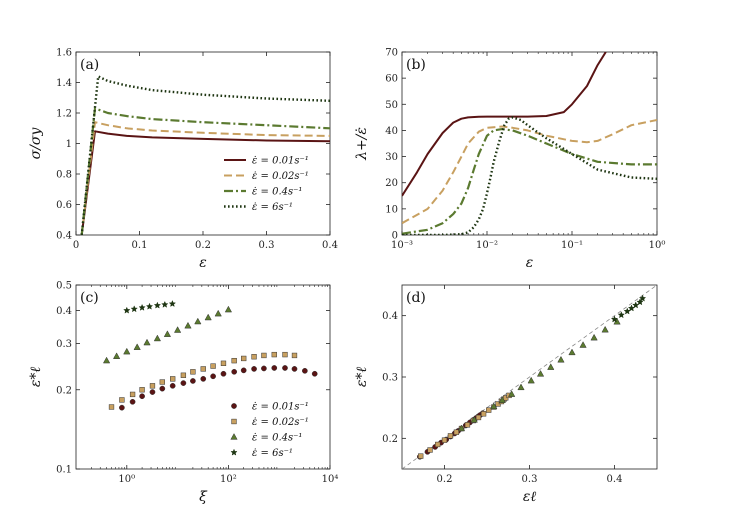 The height and width of the screenshot is (522, 731). I want to click on x-tick-label: 10², so click(228, 479).